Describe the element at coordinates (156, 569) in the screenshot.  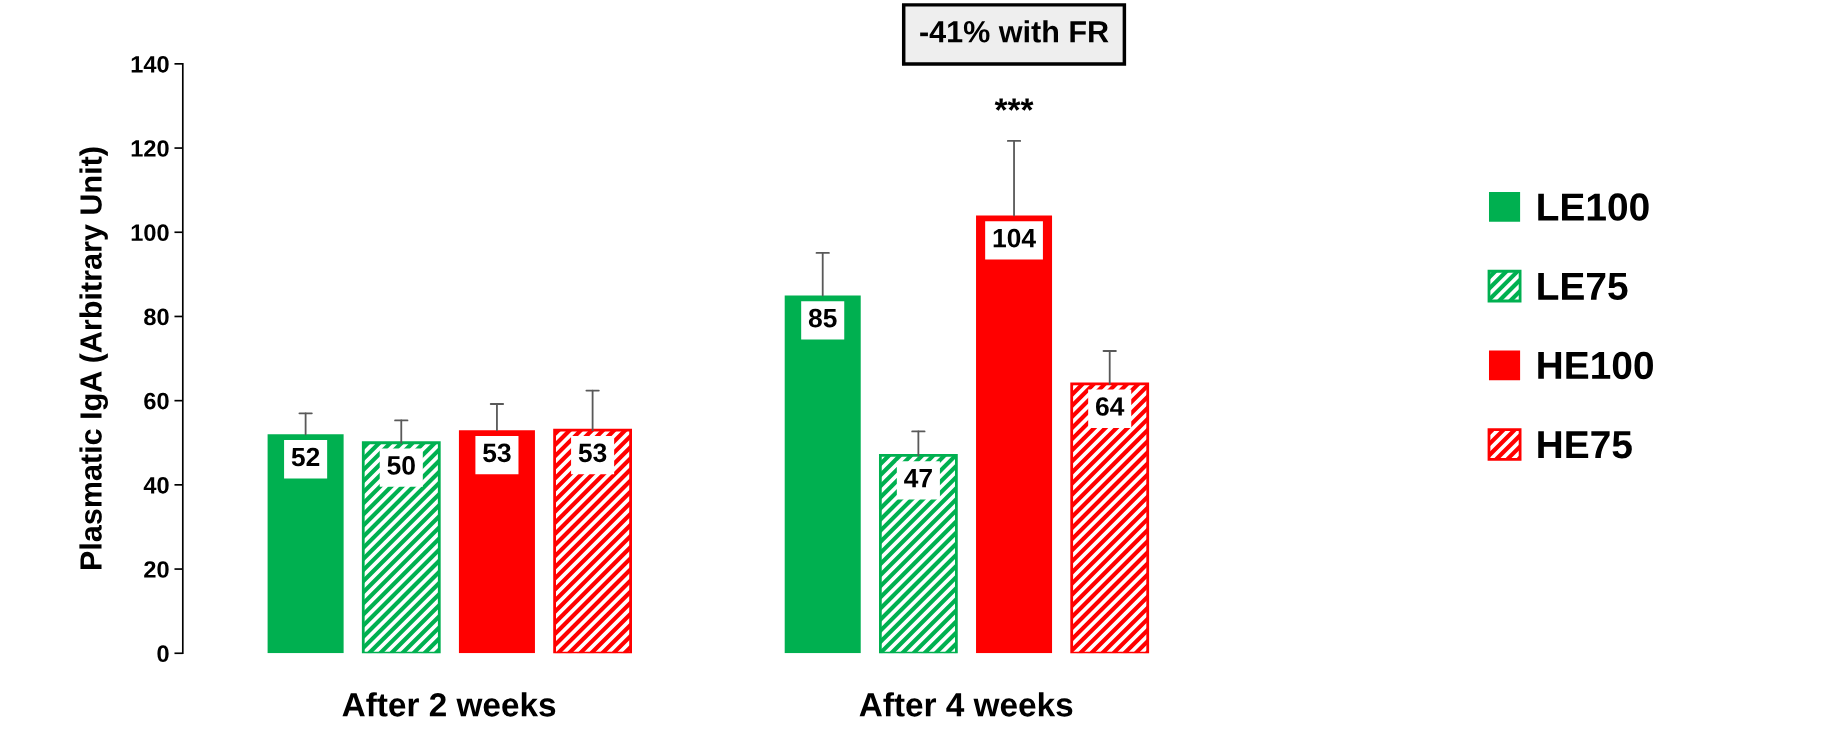
I see `y-tick-label: 20` at that location.